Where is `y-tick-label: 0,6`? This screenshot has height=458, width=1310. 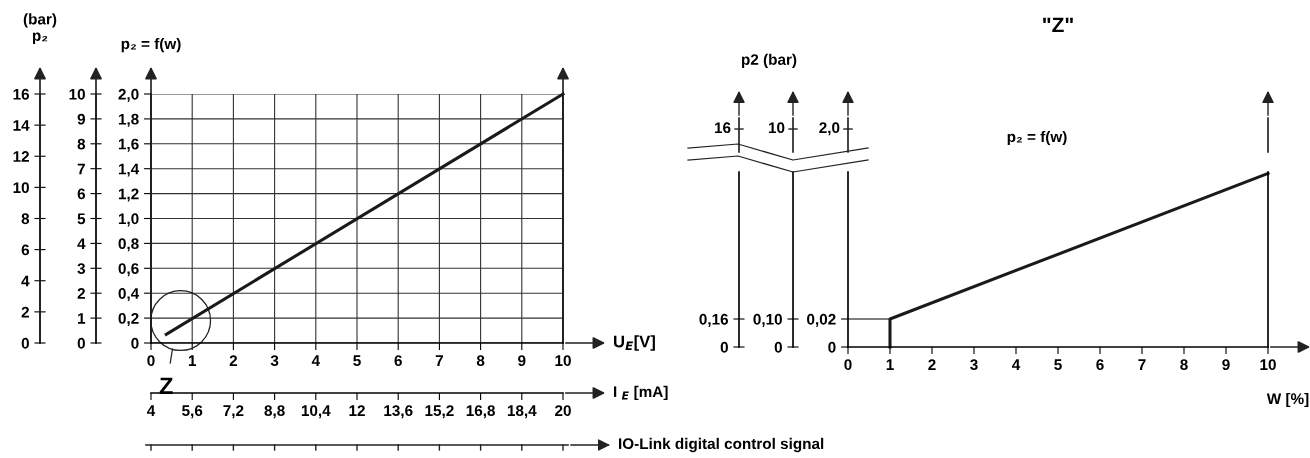 y-tick-label: 0,6 is located at coordinates (128, 270).